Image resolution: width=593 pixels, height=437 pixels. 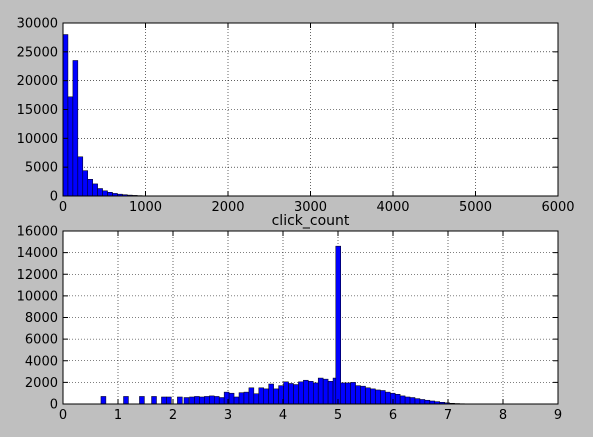 What do you see at coordinates (393, 415) in the screenshot?
I see `x-tick-label: 6` at bounding box center [393, 415].